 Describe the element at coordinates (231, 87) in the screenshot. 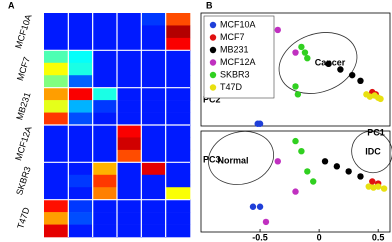

I see `legend-label: T47D` at that location.